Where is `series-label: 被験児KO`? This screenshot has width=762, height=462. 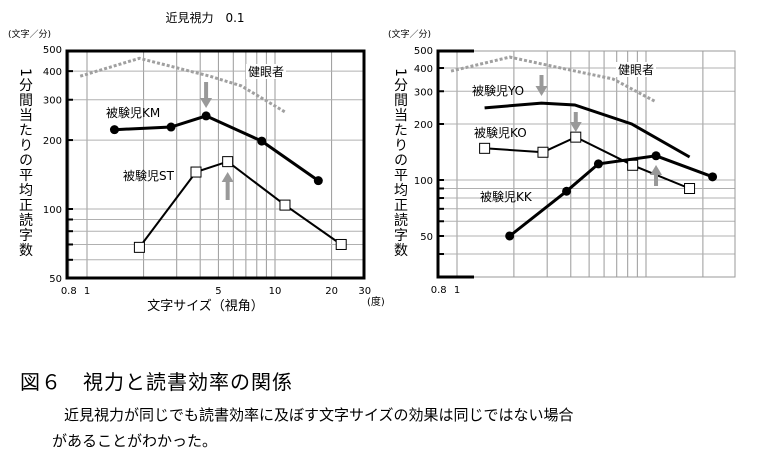 series-label: 被験児KO is located at coordinates (500, 132).